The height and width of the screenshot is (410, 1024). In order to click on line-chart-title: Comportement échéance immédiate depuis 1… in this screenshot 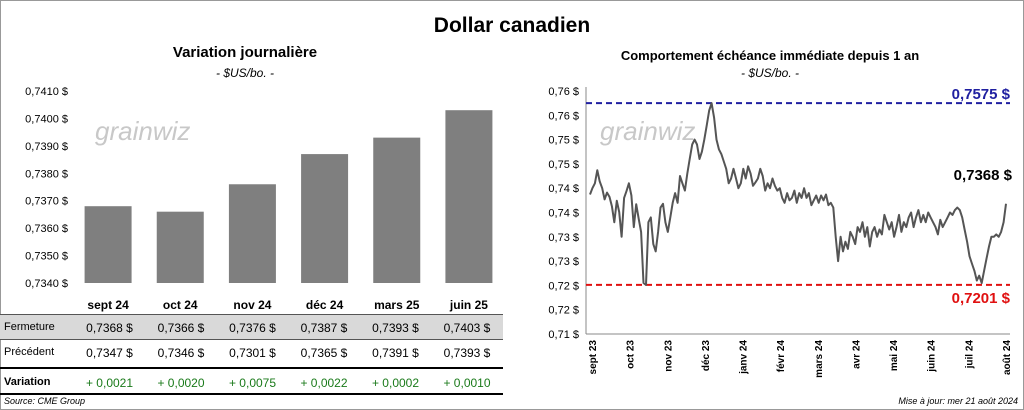, I will do `click(770, 55)`.